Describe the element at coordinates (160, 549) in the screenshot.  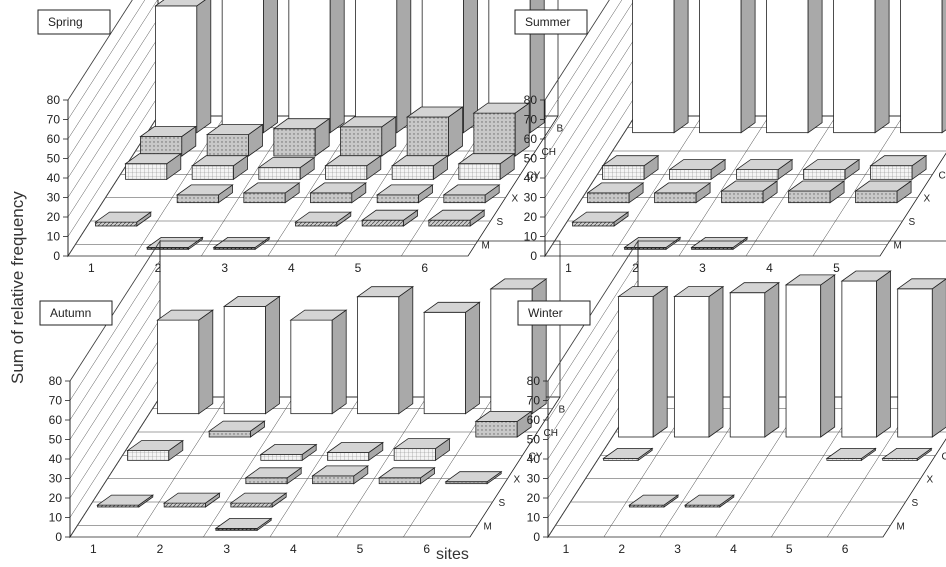
I see `x-tick-label: 2` at that location.